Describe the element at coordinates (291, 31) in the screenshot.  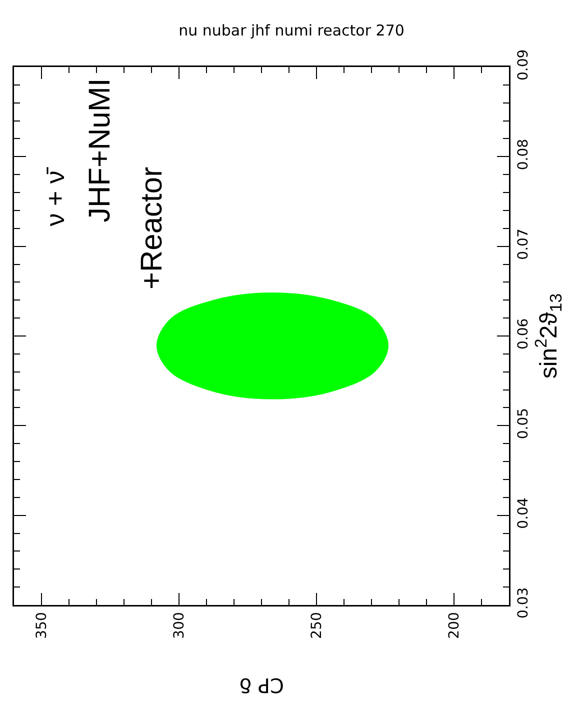
I see `chart-title: nu nubar jhf numi reactor 270` at that location.